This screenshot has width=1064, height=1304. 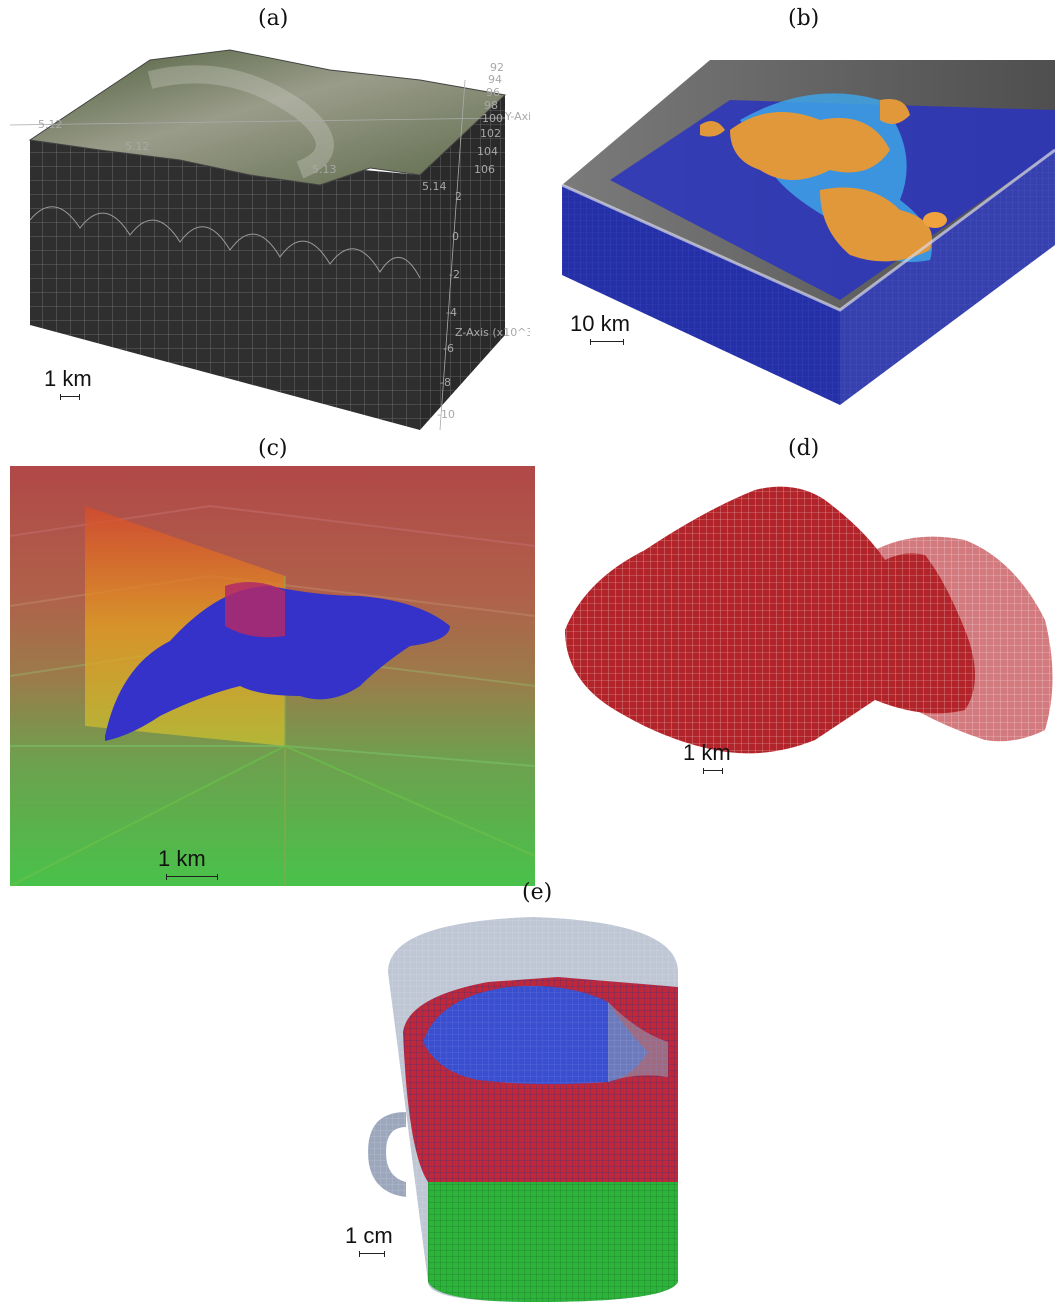 What do you see at coordinates (462, 262) in the screenshot?
I see `panel-a-side-face` at bounding box center [462, 262].